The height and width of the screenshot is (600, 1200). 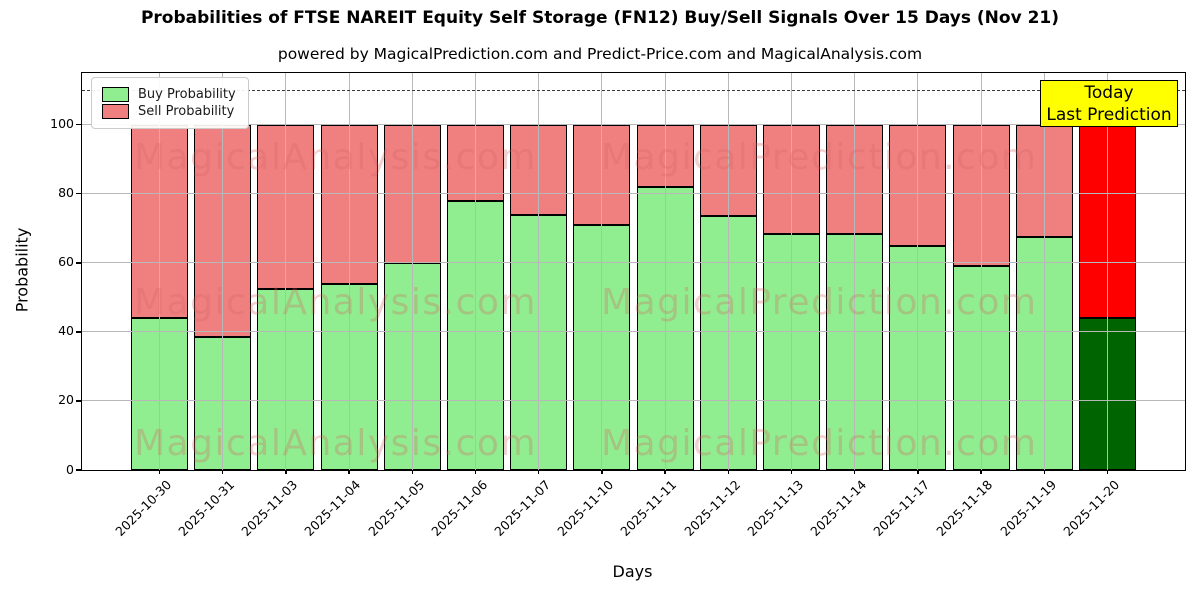 I want to click on dashed-threshold-line, so click(x=633, y=91).